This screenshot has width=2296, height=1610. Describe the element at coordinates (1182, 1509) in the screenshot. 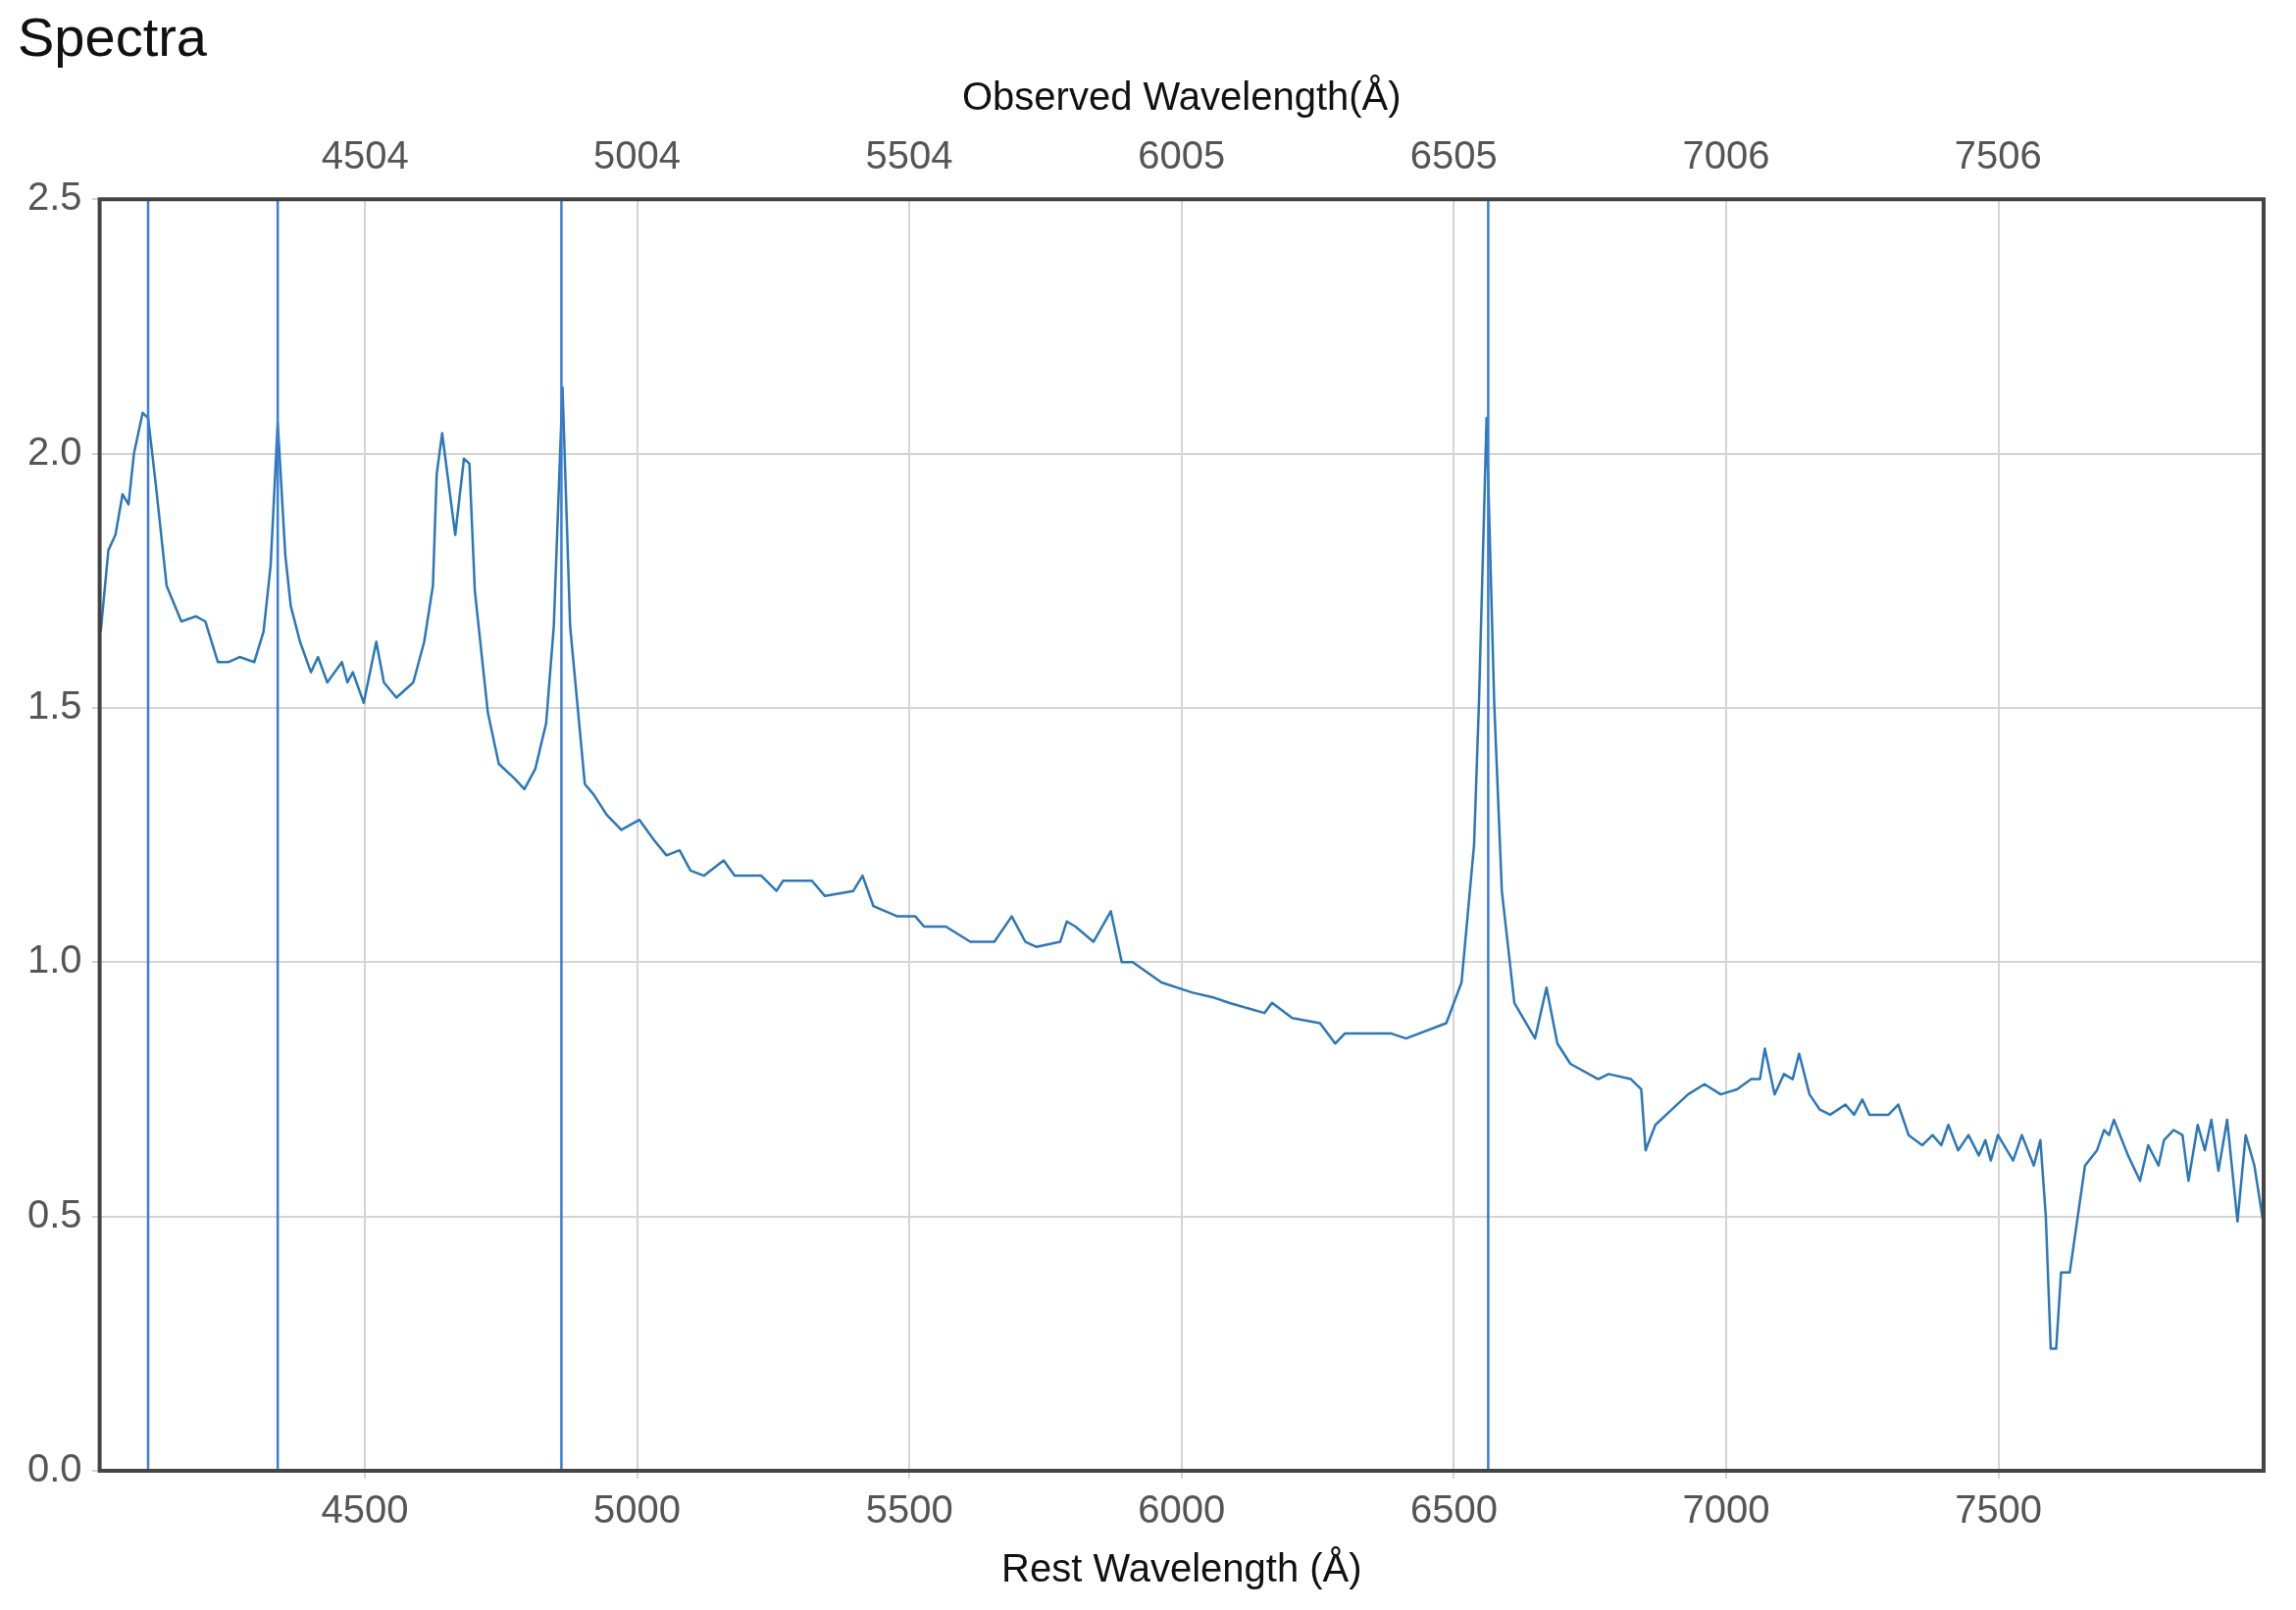

I see `x-tick-label: 6000` at that location.